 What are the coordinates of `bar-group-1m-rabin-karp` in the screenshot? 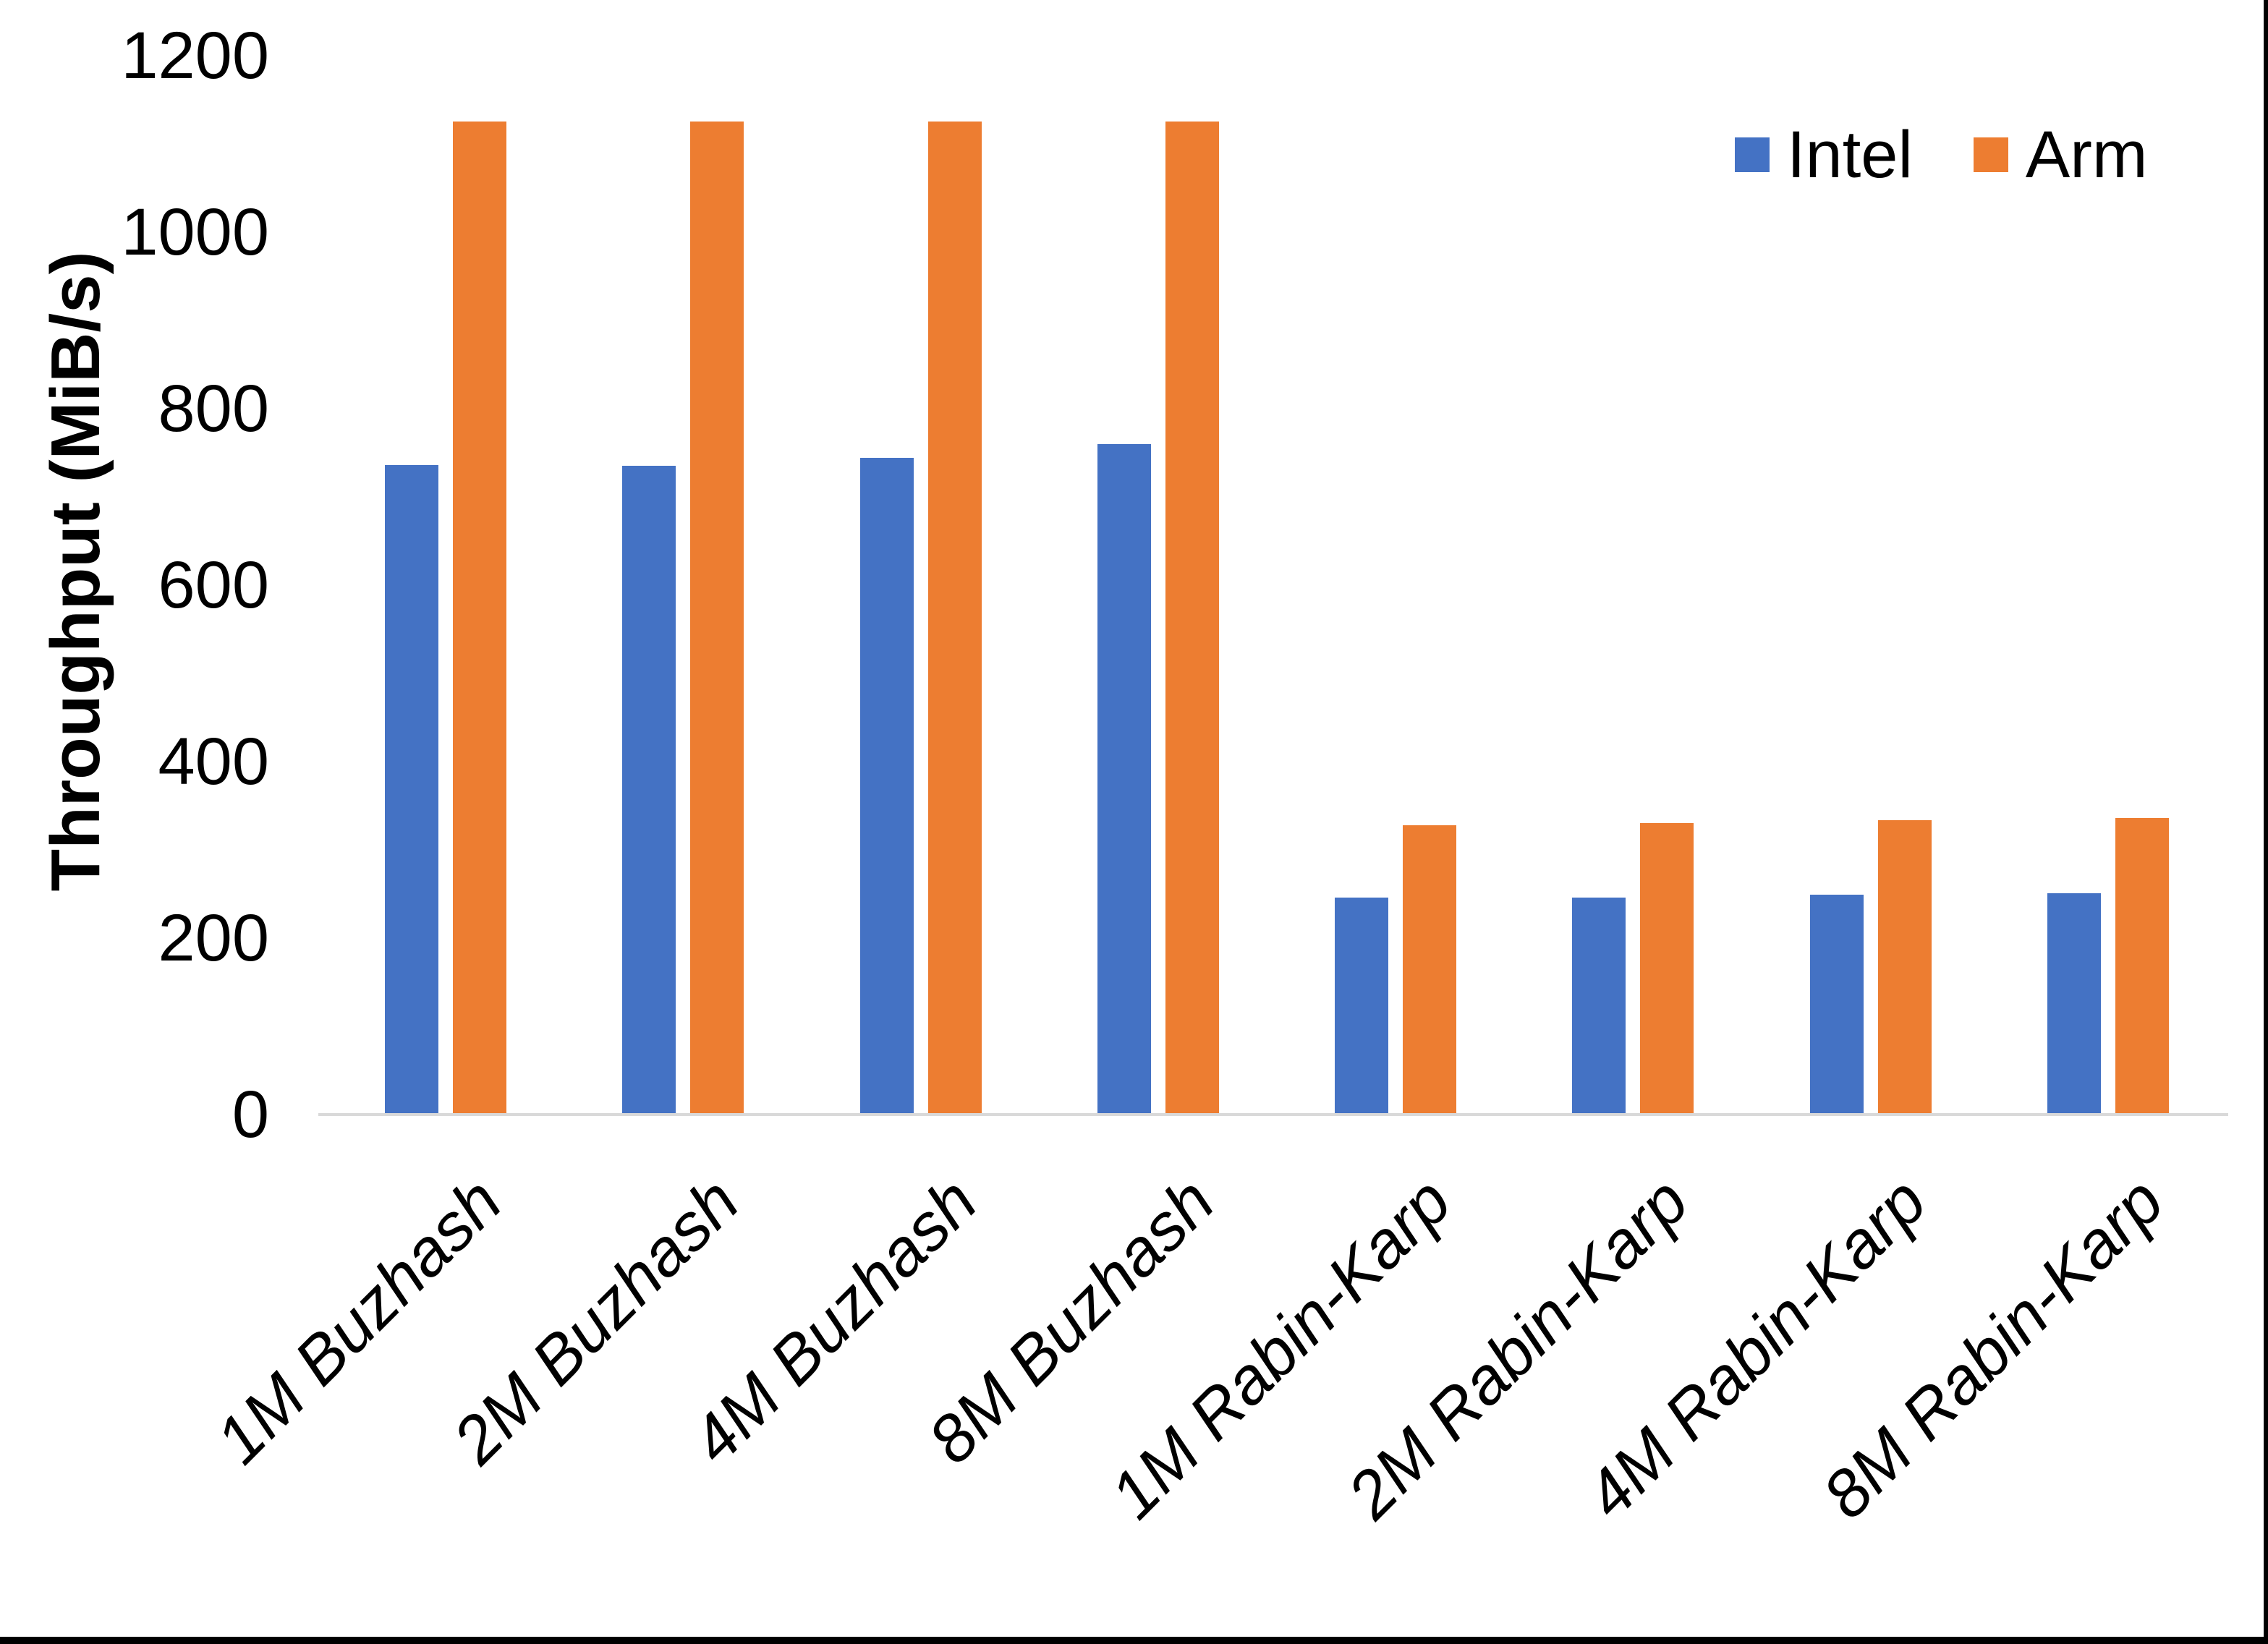 It's located at (1395, 585).